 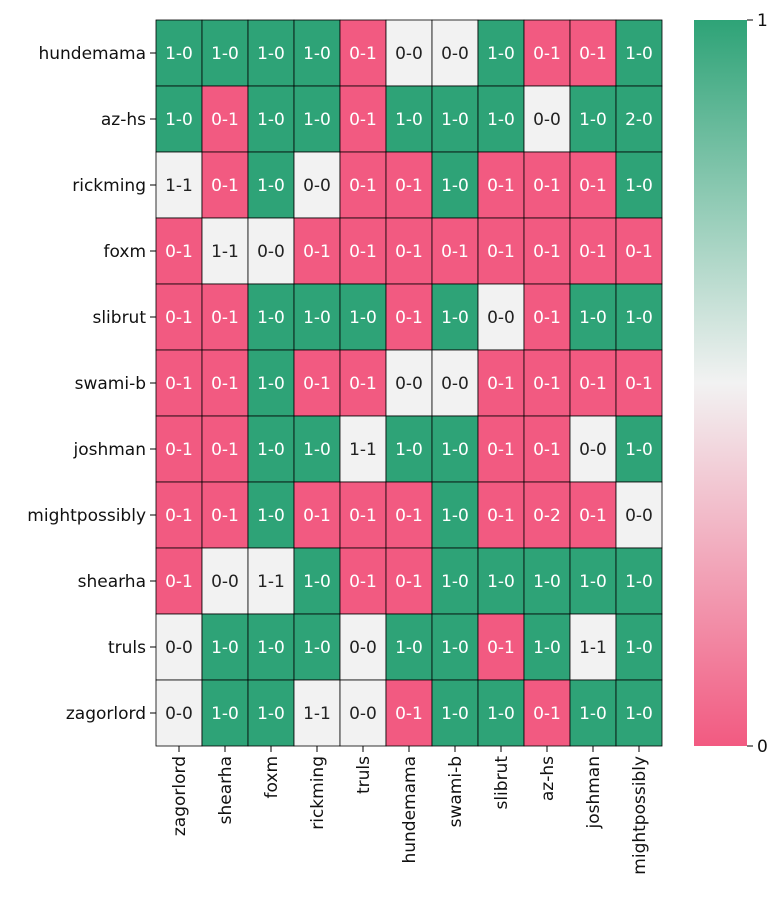 I want to click on column-label: mightpossibly, so click(x=640, y=815).